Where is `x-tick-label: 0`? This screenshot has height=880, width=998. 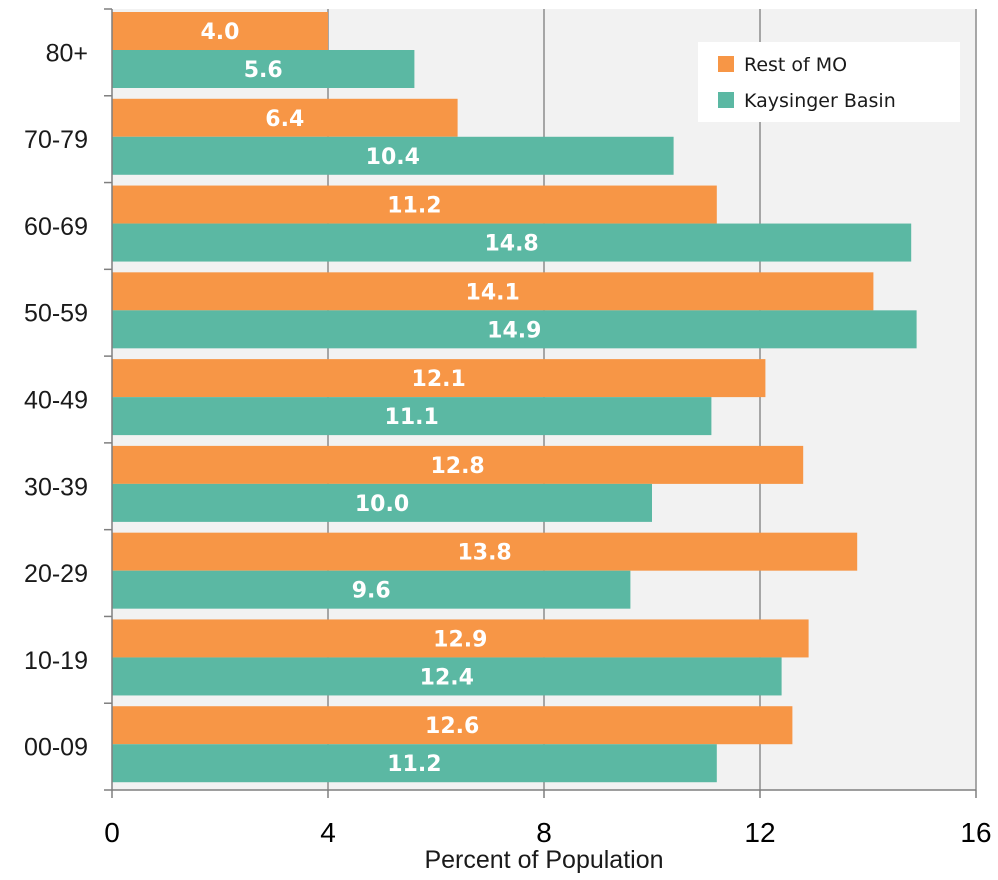
x-tick-label: 0 is located at coordinates (112, 832).